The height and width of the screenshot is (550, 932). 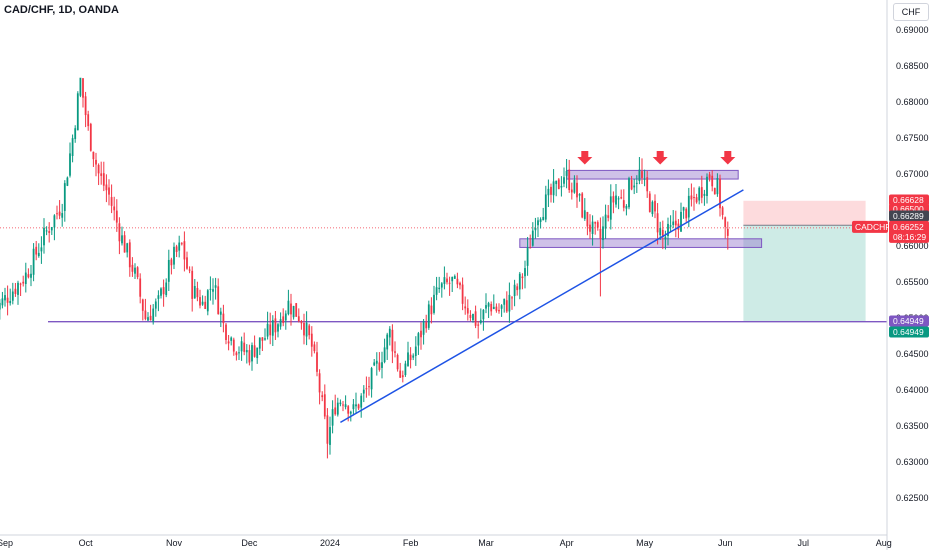 I want to click on stop-loss-zone, so click(x=804, y=213).